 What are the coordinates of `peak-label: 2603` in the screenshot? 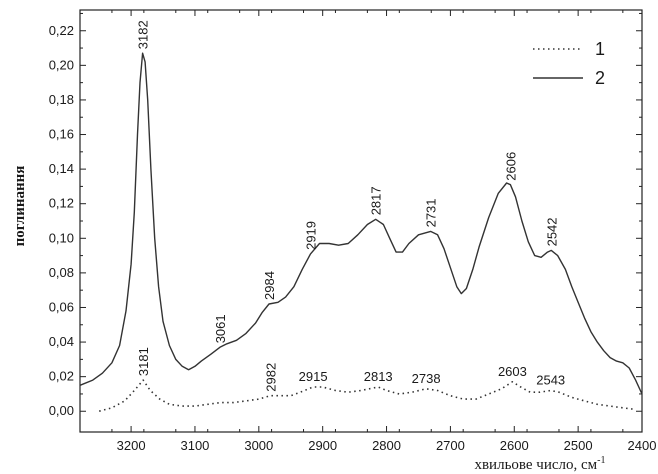 It's located at (512, 371).